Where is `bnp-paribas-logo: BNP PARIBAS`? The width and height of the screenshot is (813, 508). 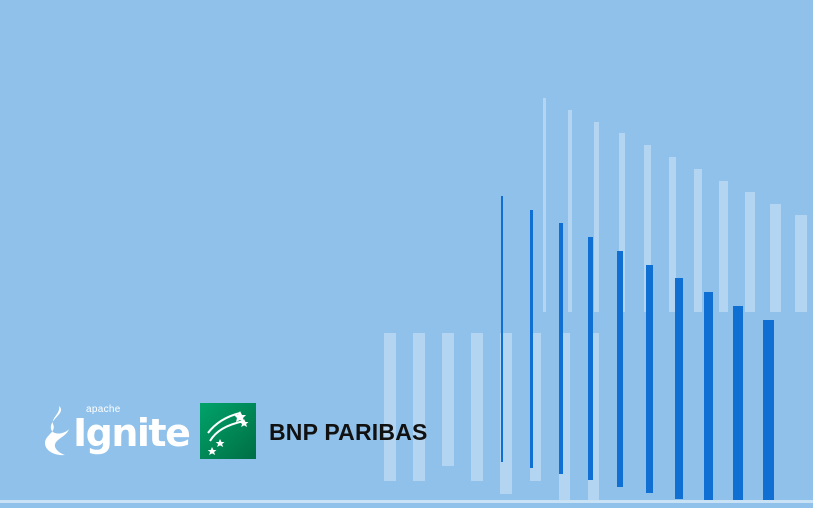 bnp-paribas-logo: BNP PARIBAS is located at coordinates (330, 431).